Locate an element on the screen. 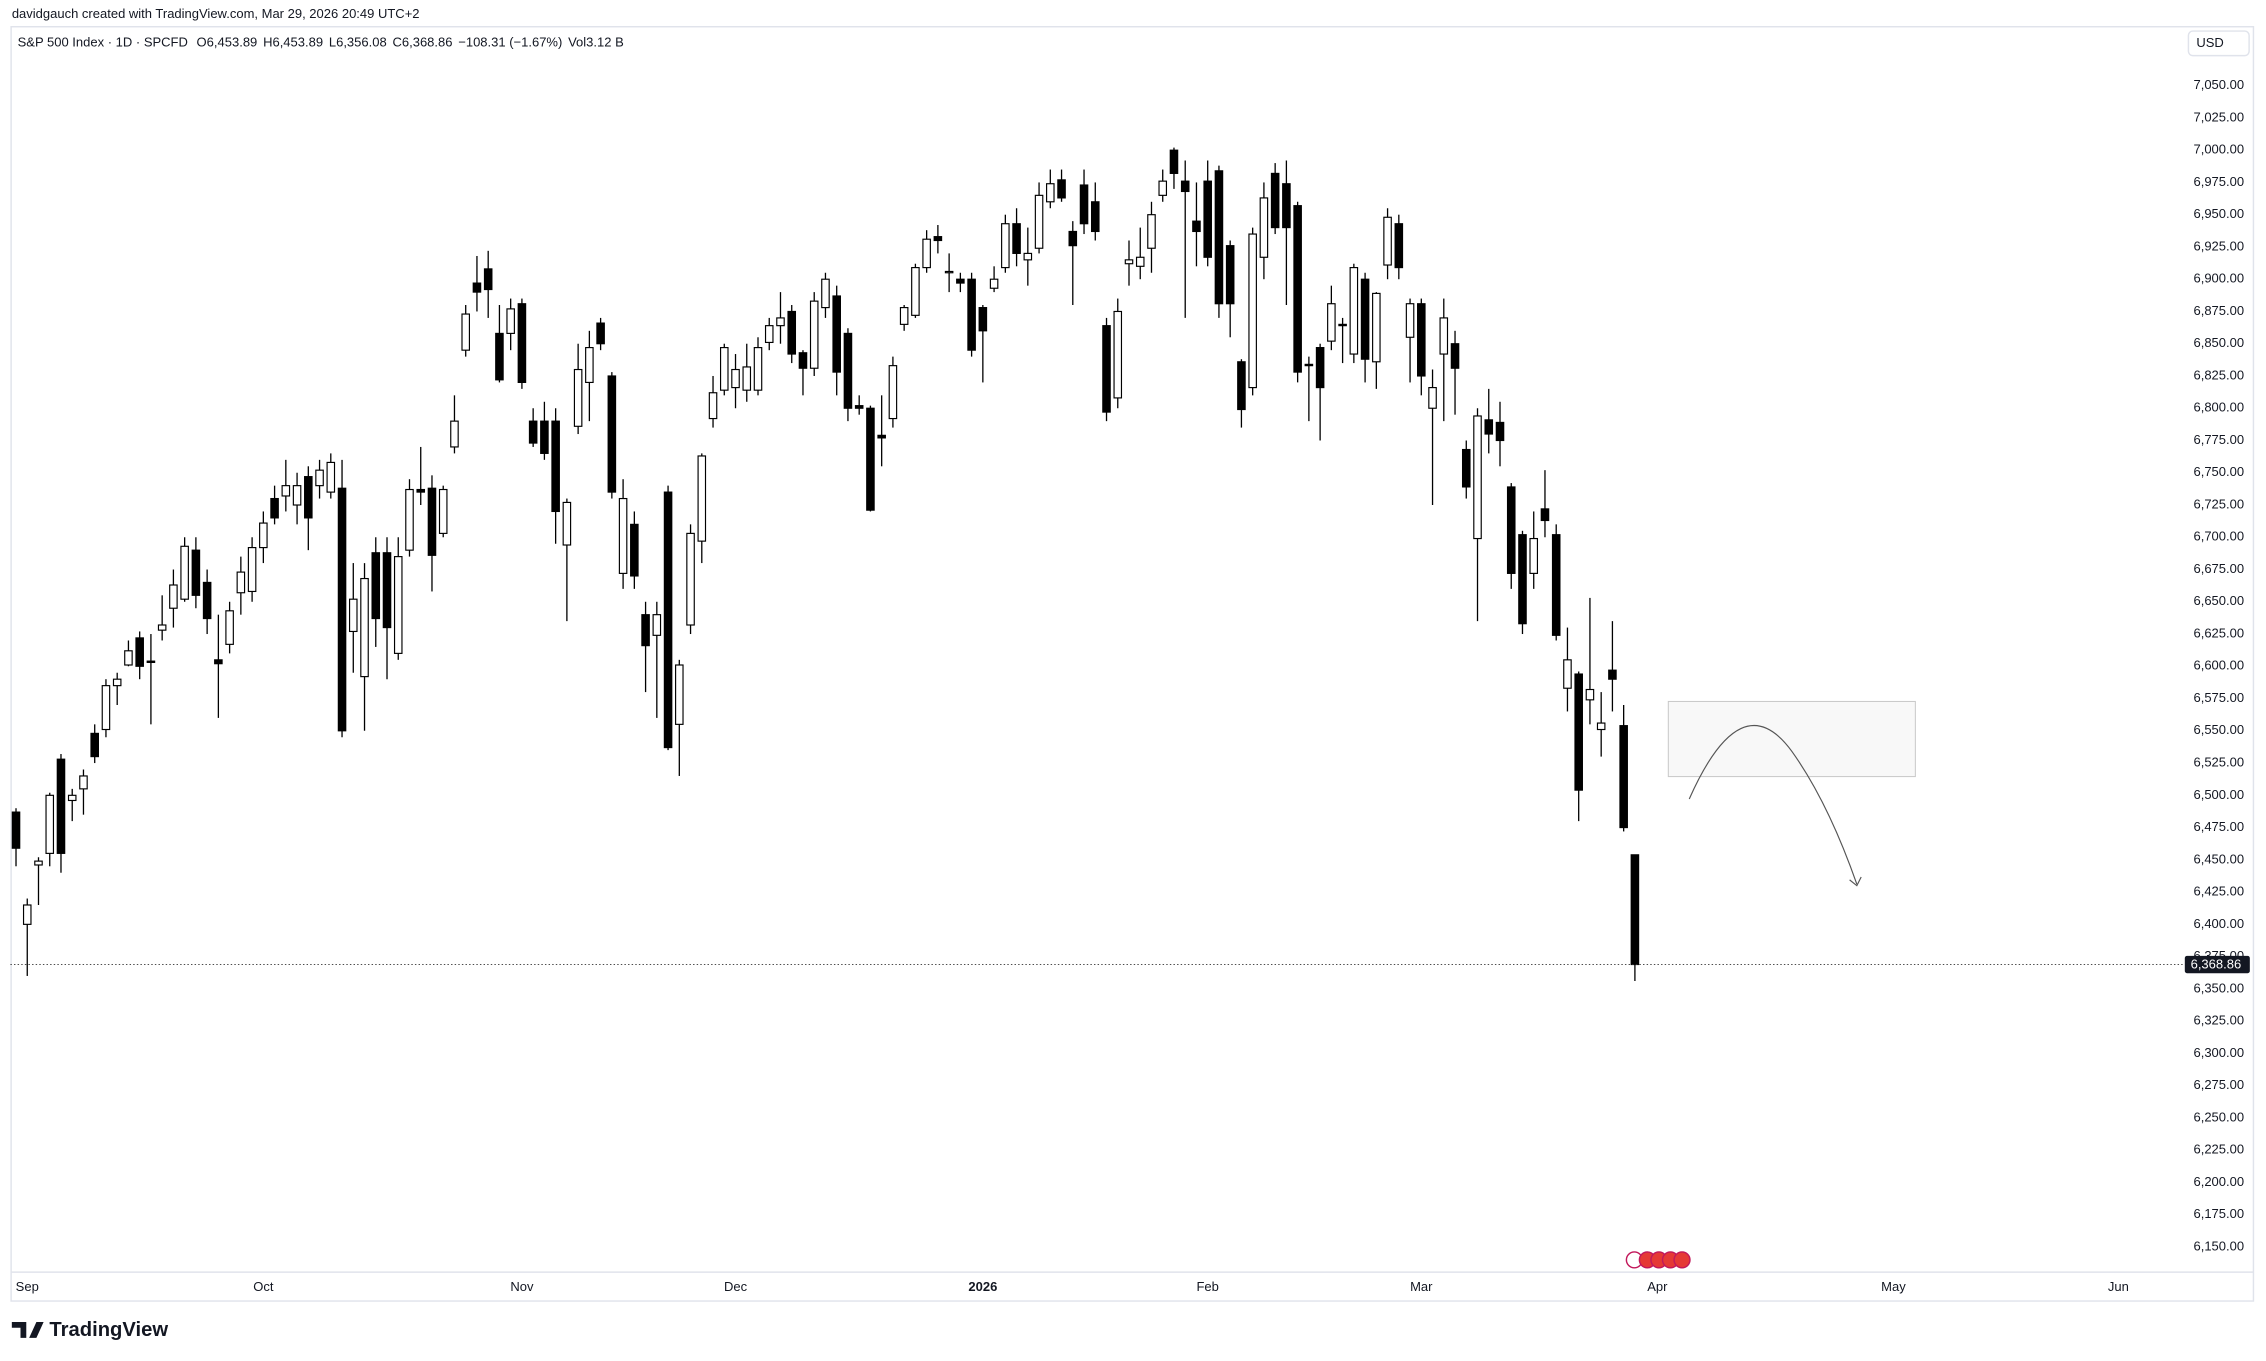 The height and width of the screenshot is (1361, 2266). y-tick-label: 6,925.00 is located at coordinates (2218, 245).